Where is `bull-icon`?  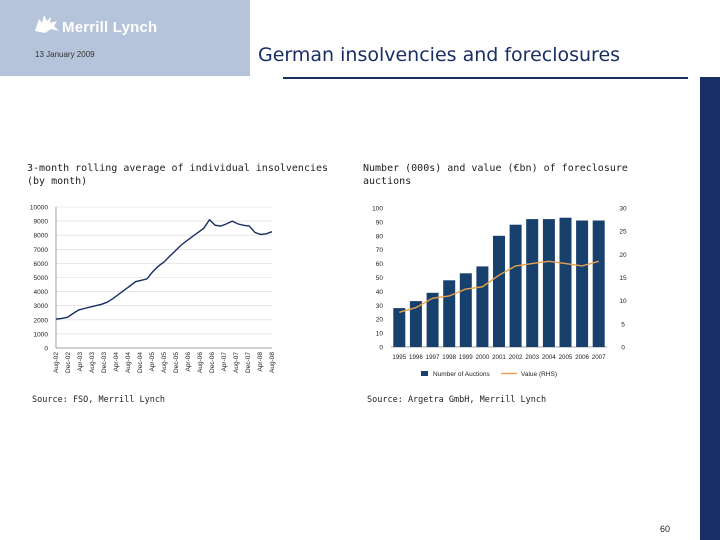
bull-icon is located at coordinates (47, 24).